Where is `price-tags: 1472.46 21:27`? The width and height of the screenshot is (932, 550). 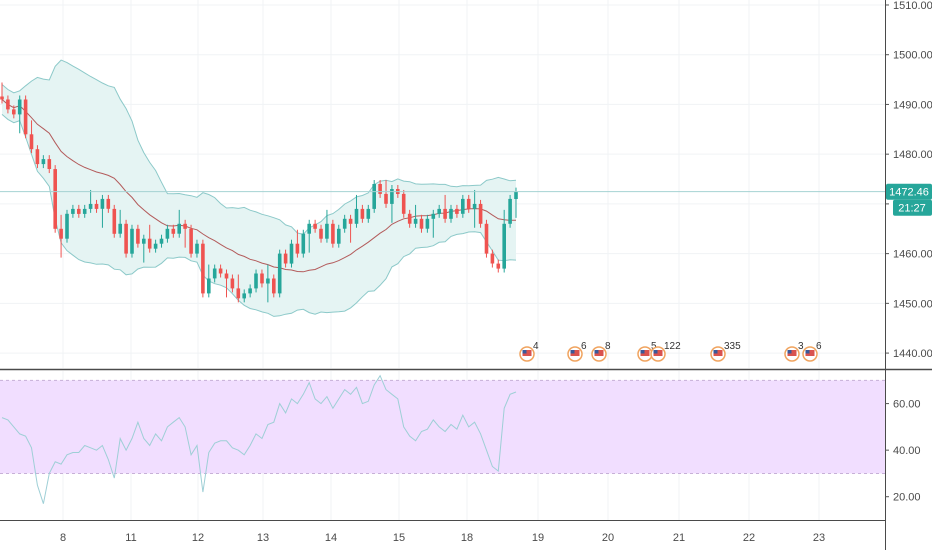 price-tags: 1472.46 21:27 is located at coordinates (909, 199).